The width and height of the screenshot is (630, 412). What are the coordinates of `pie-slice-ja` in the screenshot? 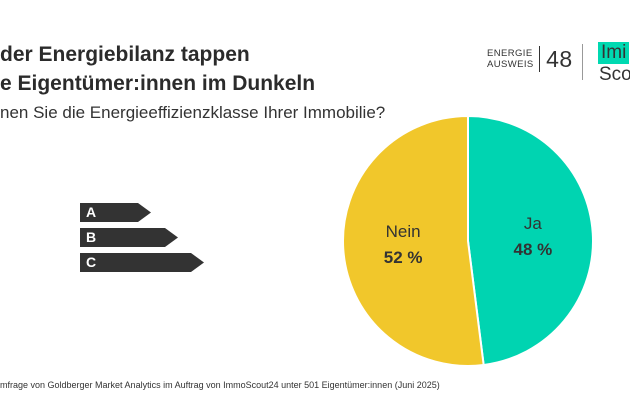 It's located at (530, 240).